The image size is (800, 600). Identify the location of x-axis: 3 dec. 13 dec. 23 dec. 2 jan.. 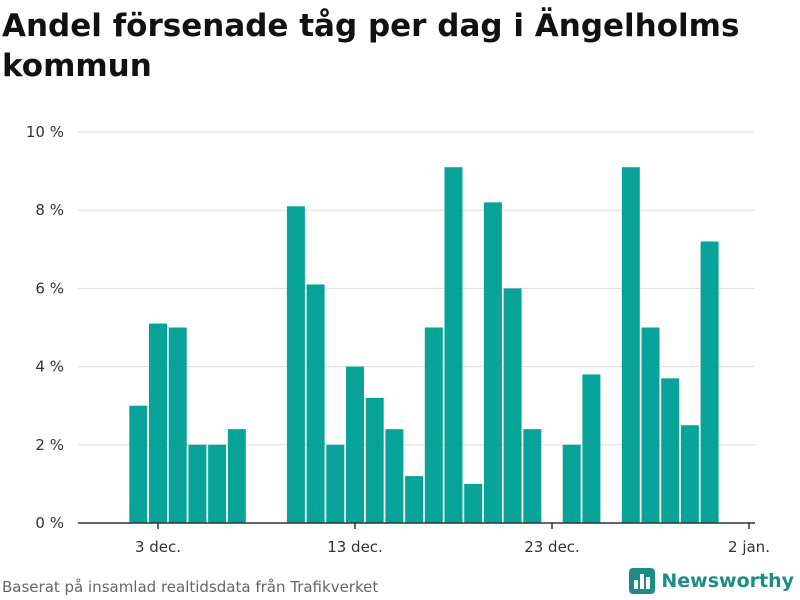
(424, 539).